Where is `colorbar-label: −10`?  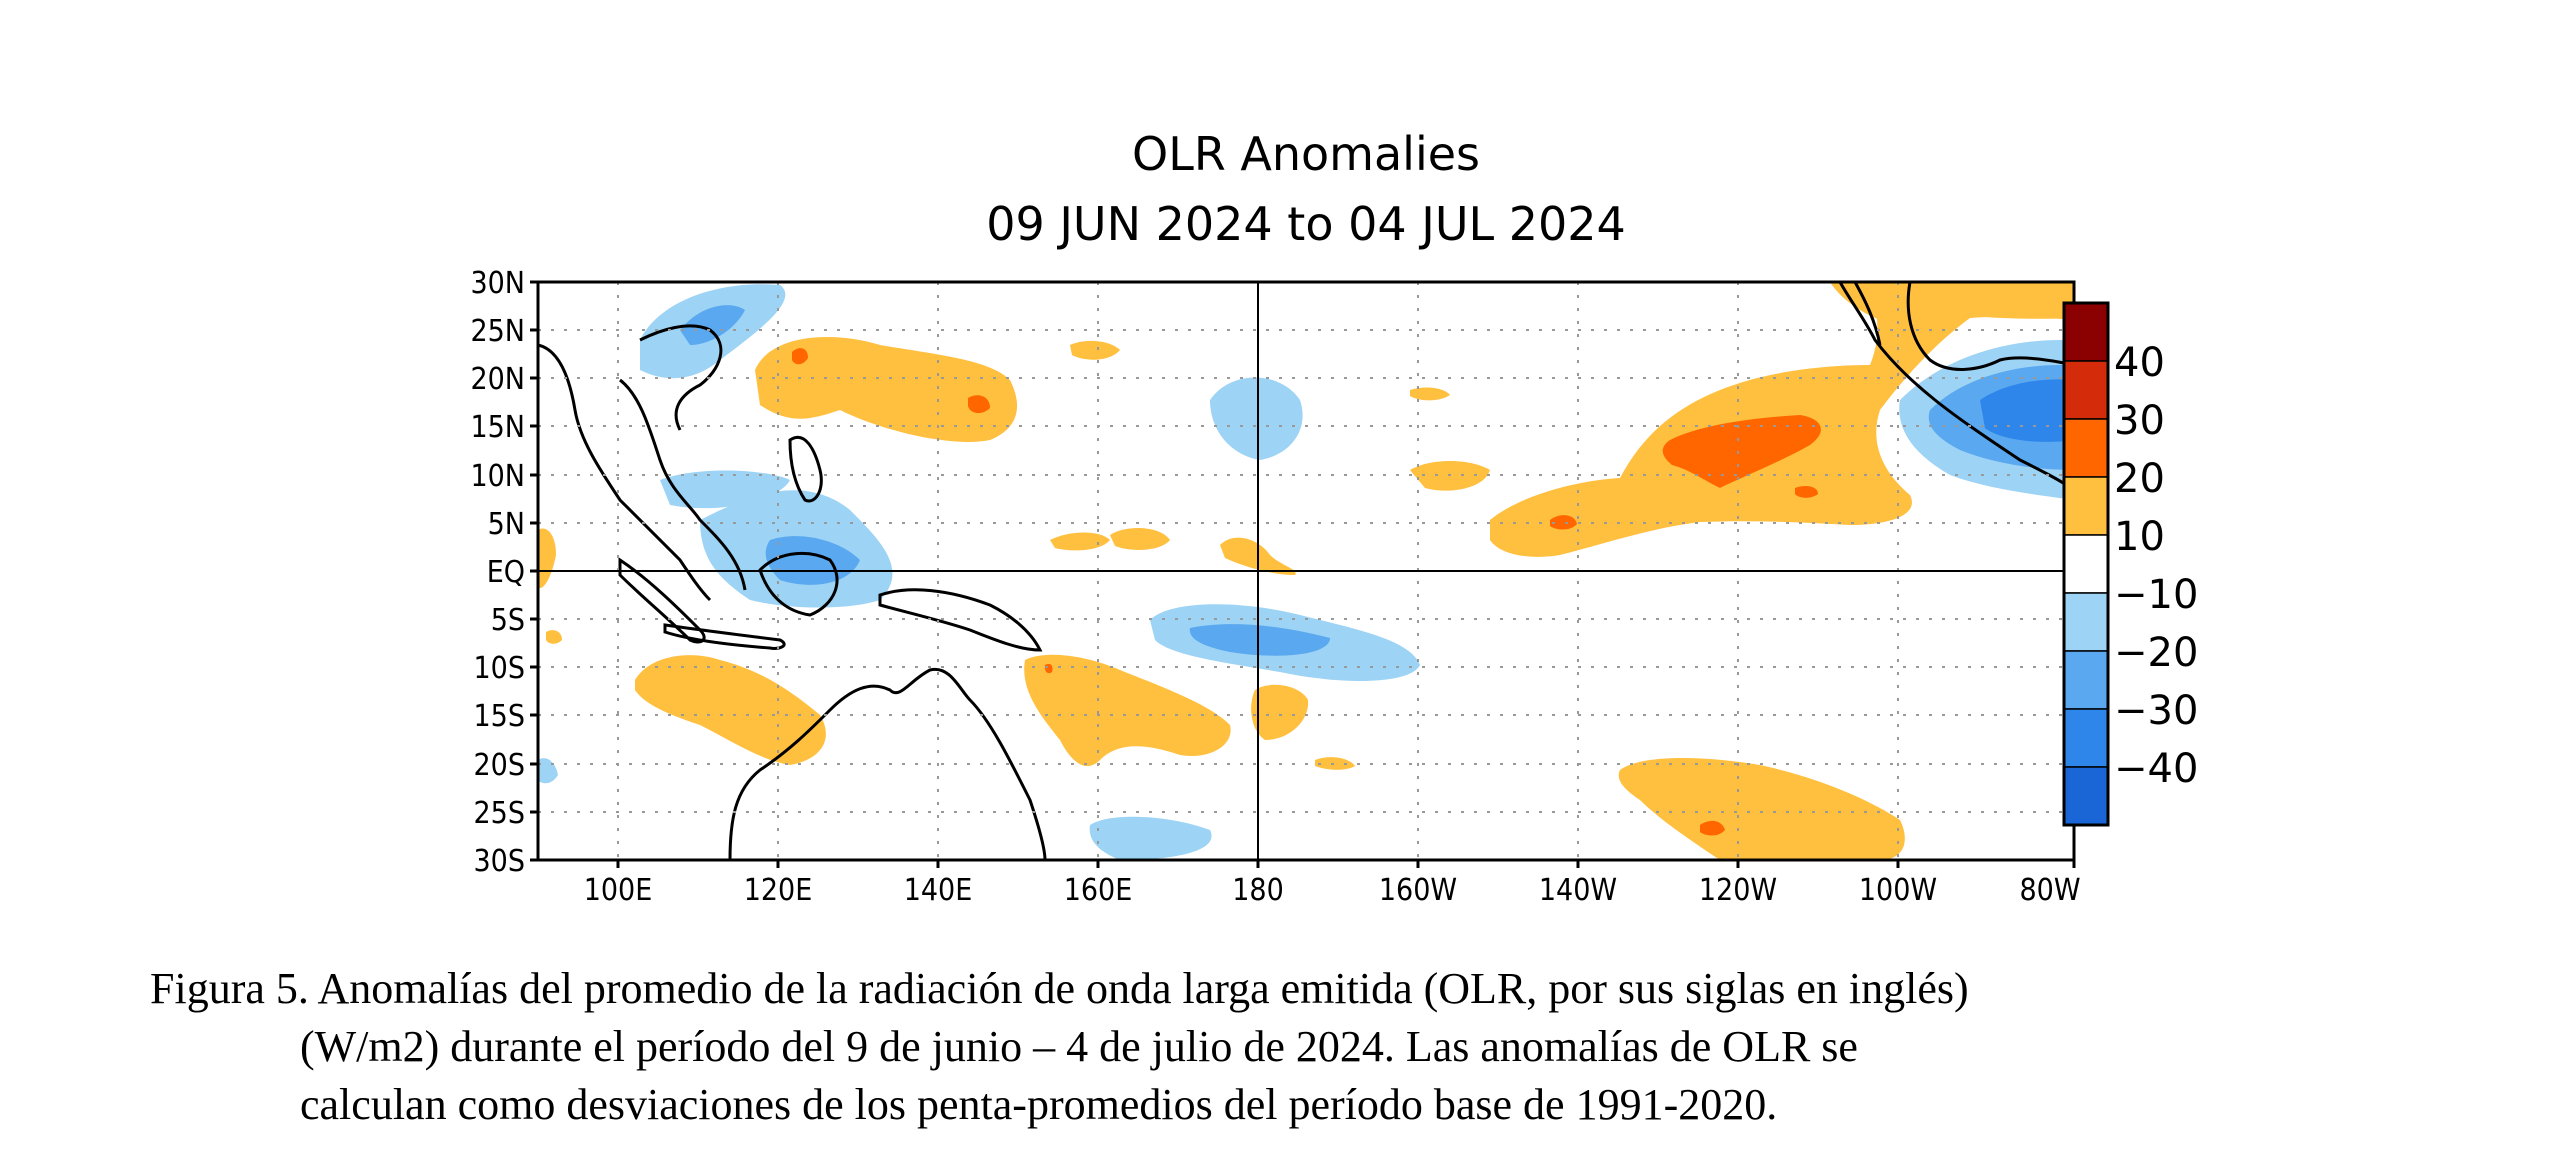 colorbar-label: −10 is located at coordinates (2156, 595).